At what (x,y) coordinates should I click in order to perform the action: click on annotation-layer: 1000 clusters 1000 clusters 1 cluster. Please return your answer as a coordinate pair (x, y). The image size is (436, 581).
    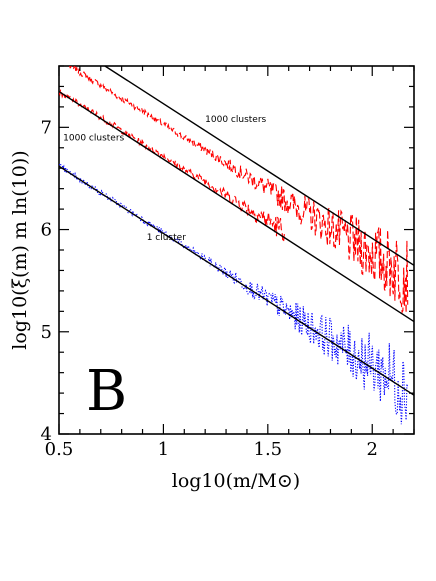
    Looking at the image, I should click on (164, 179).